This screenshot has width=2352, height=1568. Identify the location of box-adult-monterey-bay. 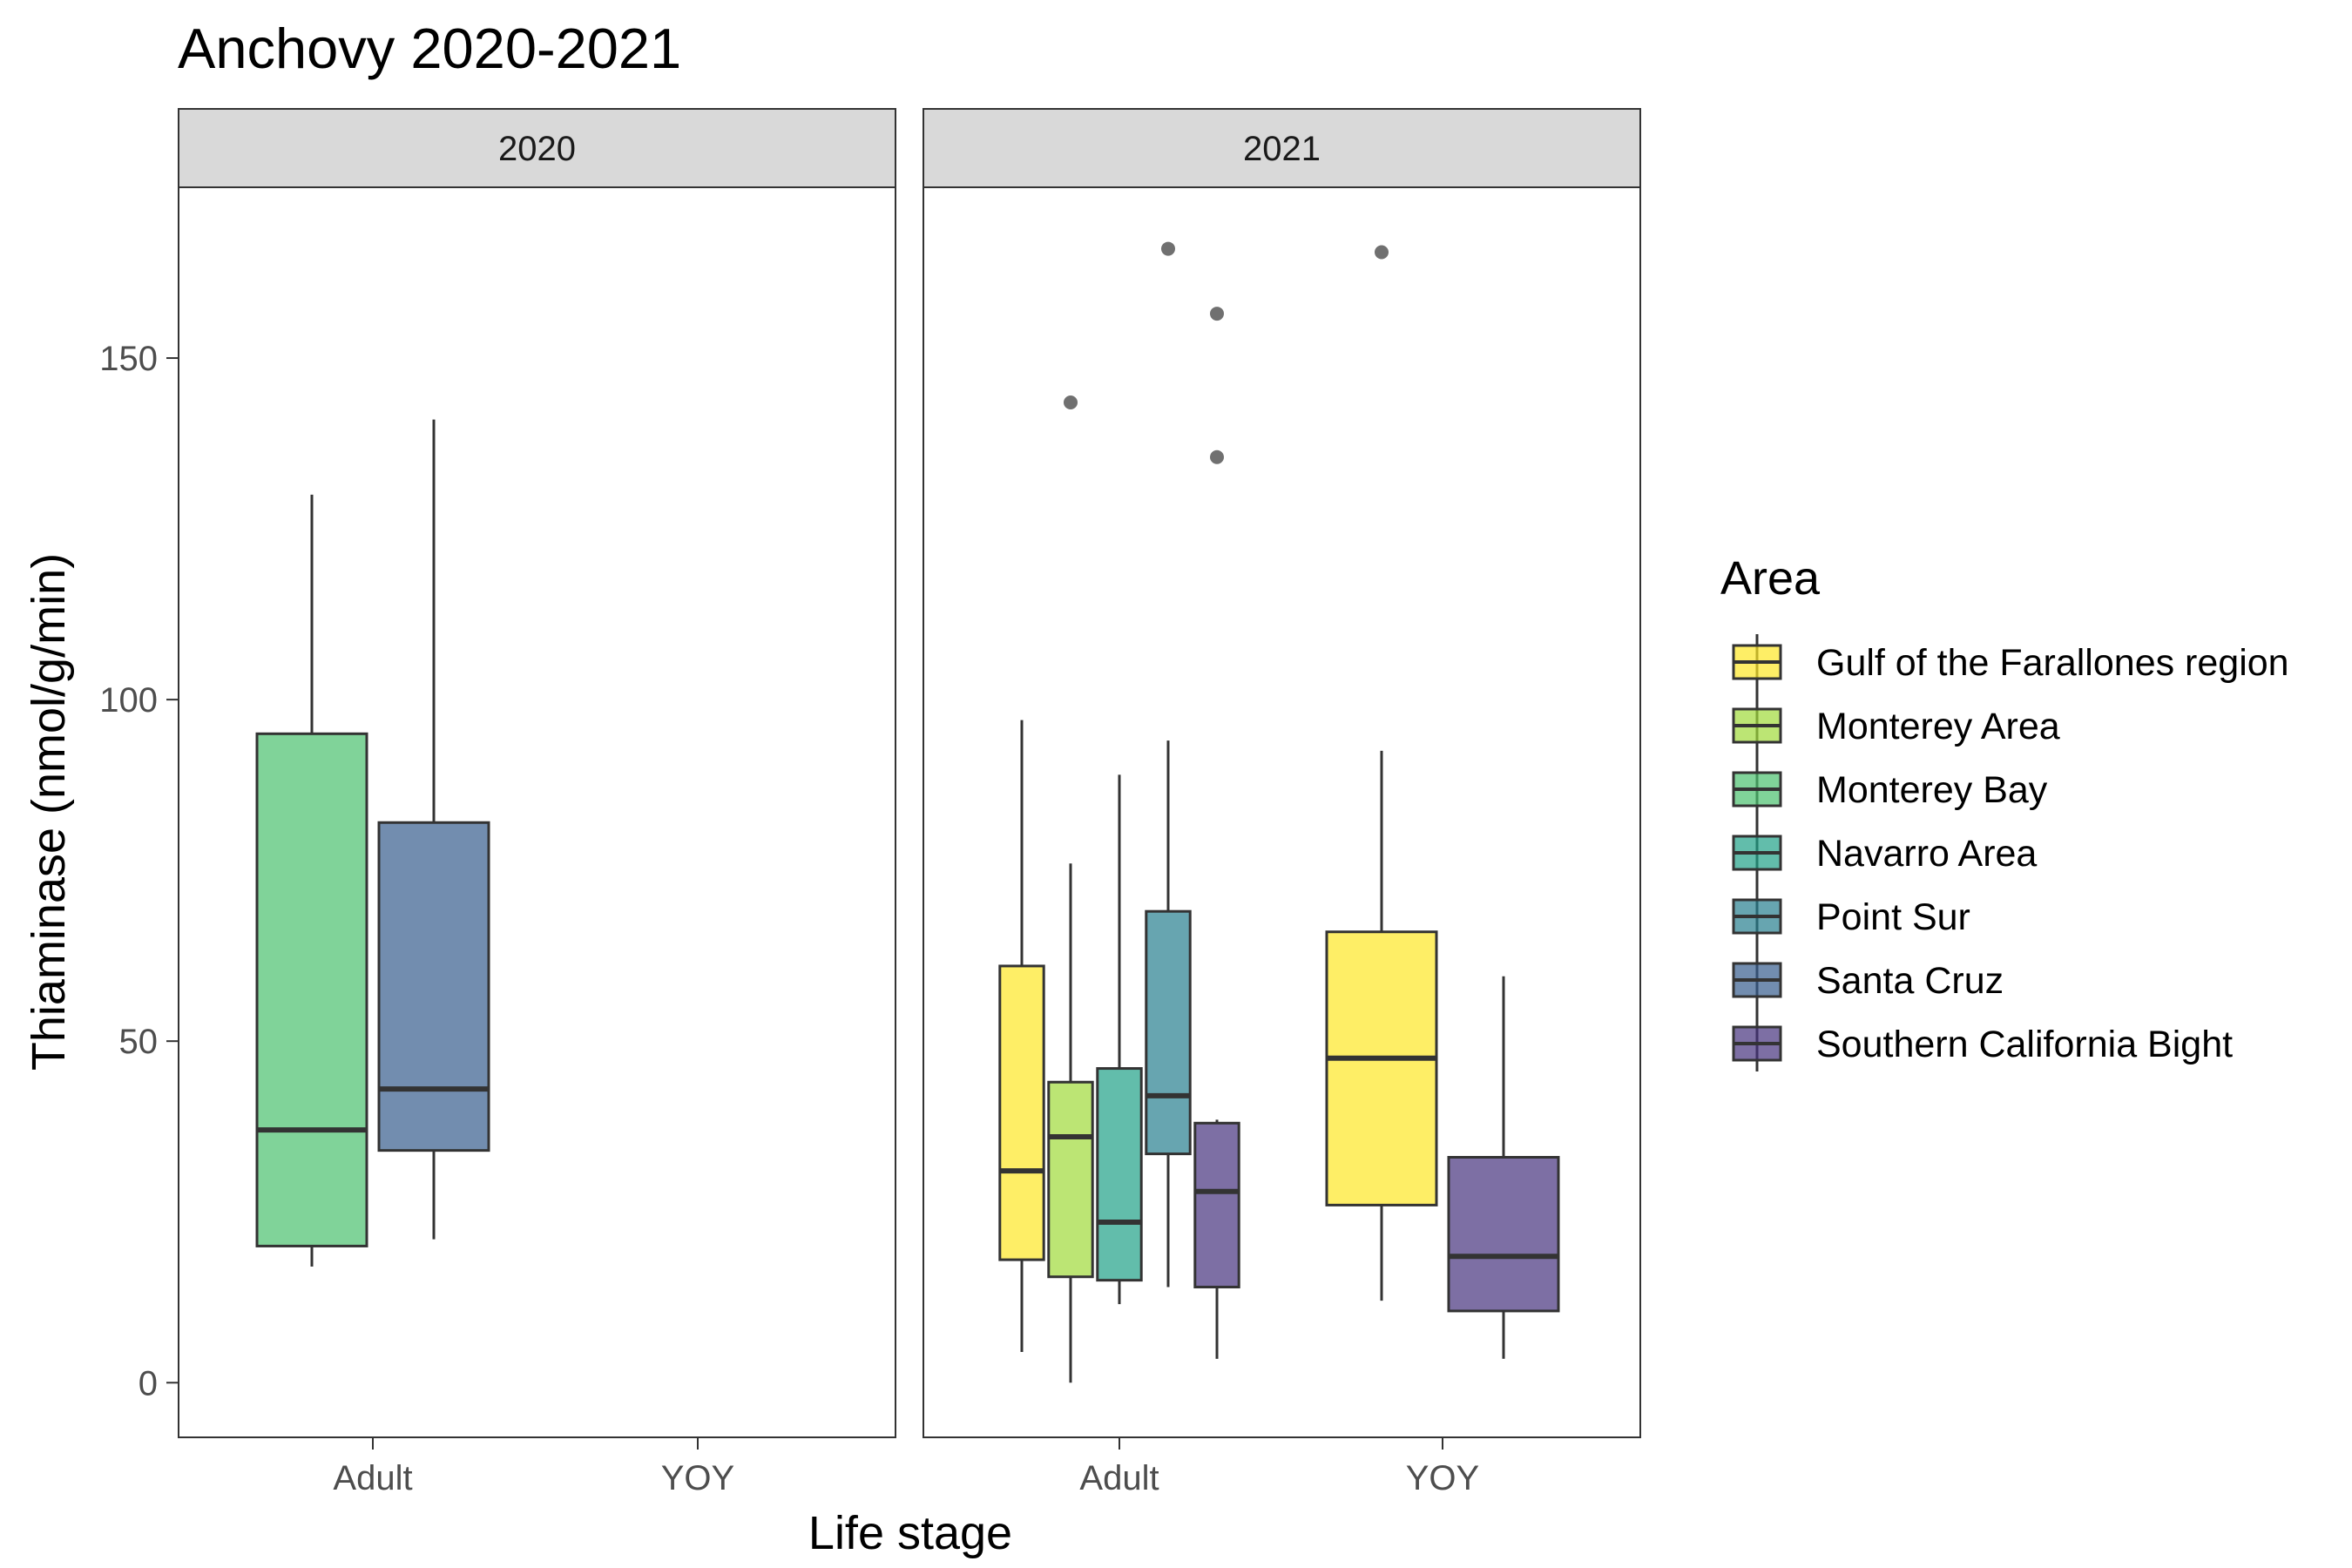
(311, 880).